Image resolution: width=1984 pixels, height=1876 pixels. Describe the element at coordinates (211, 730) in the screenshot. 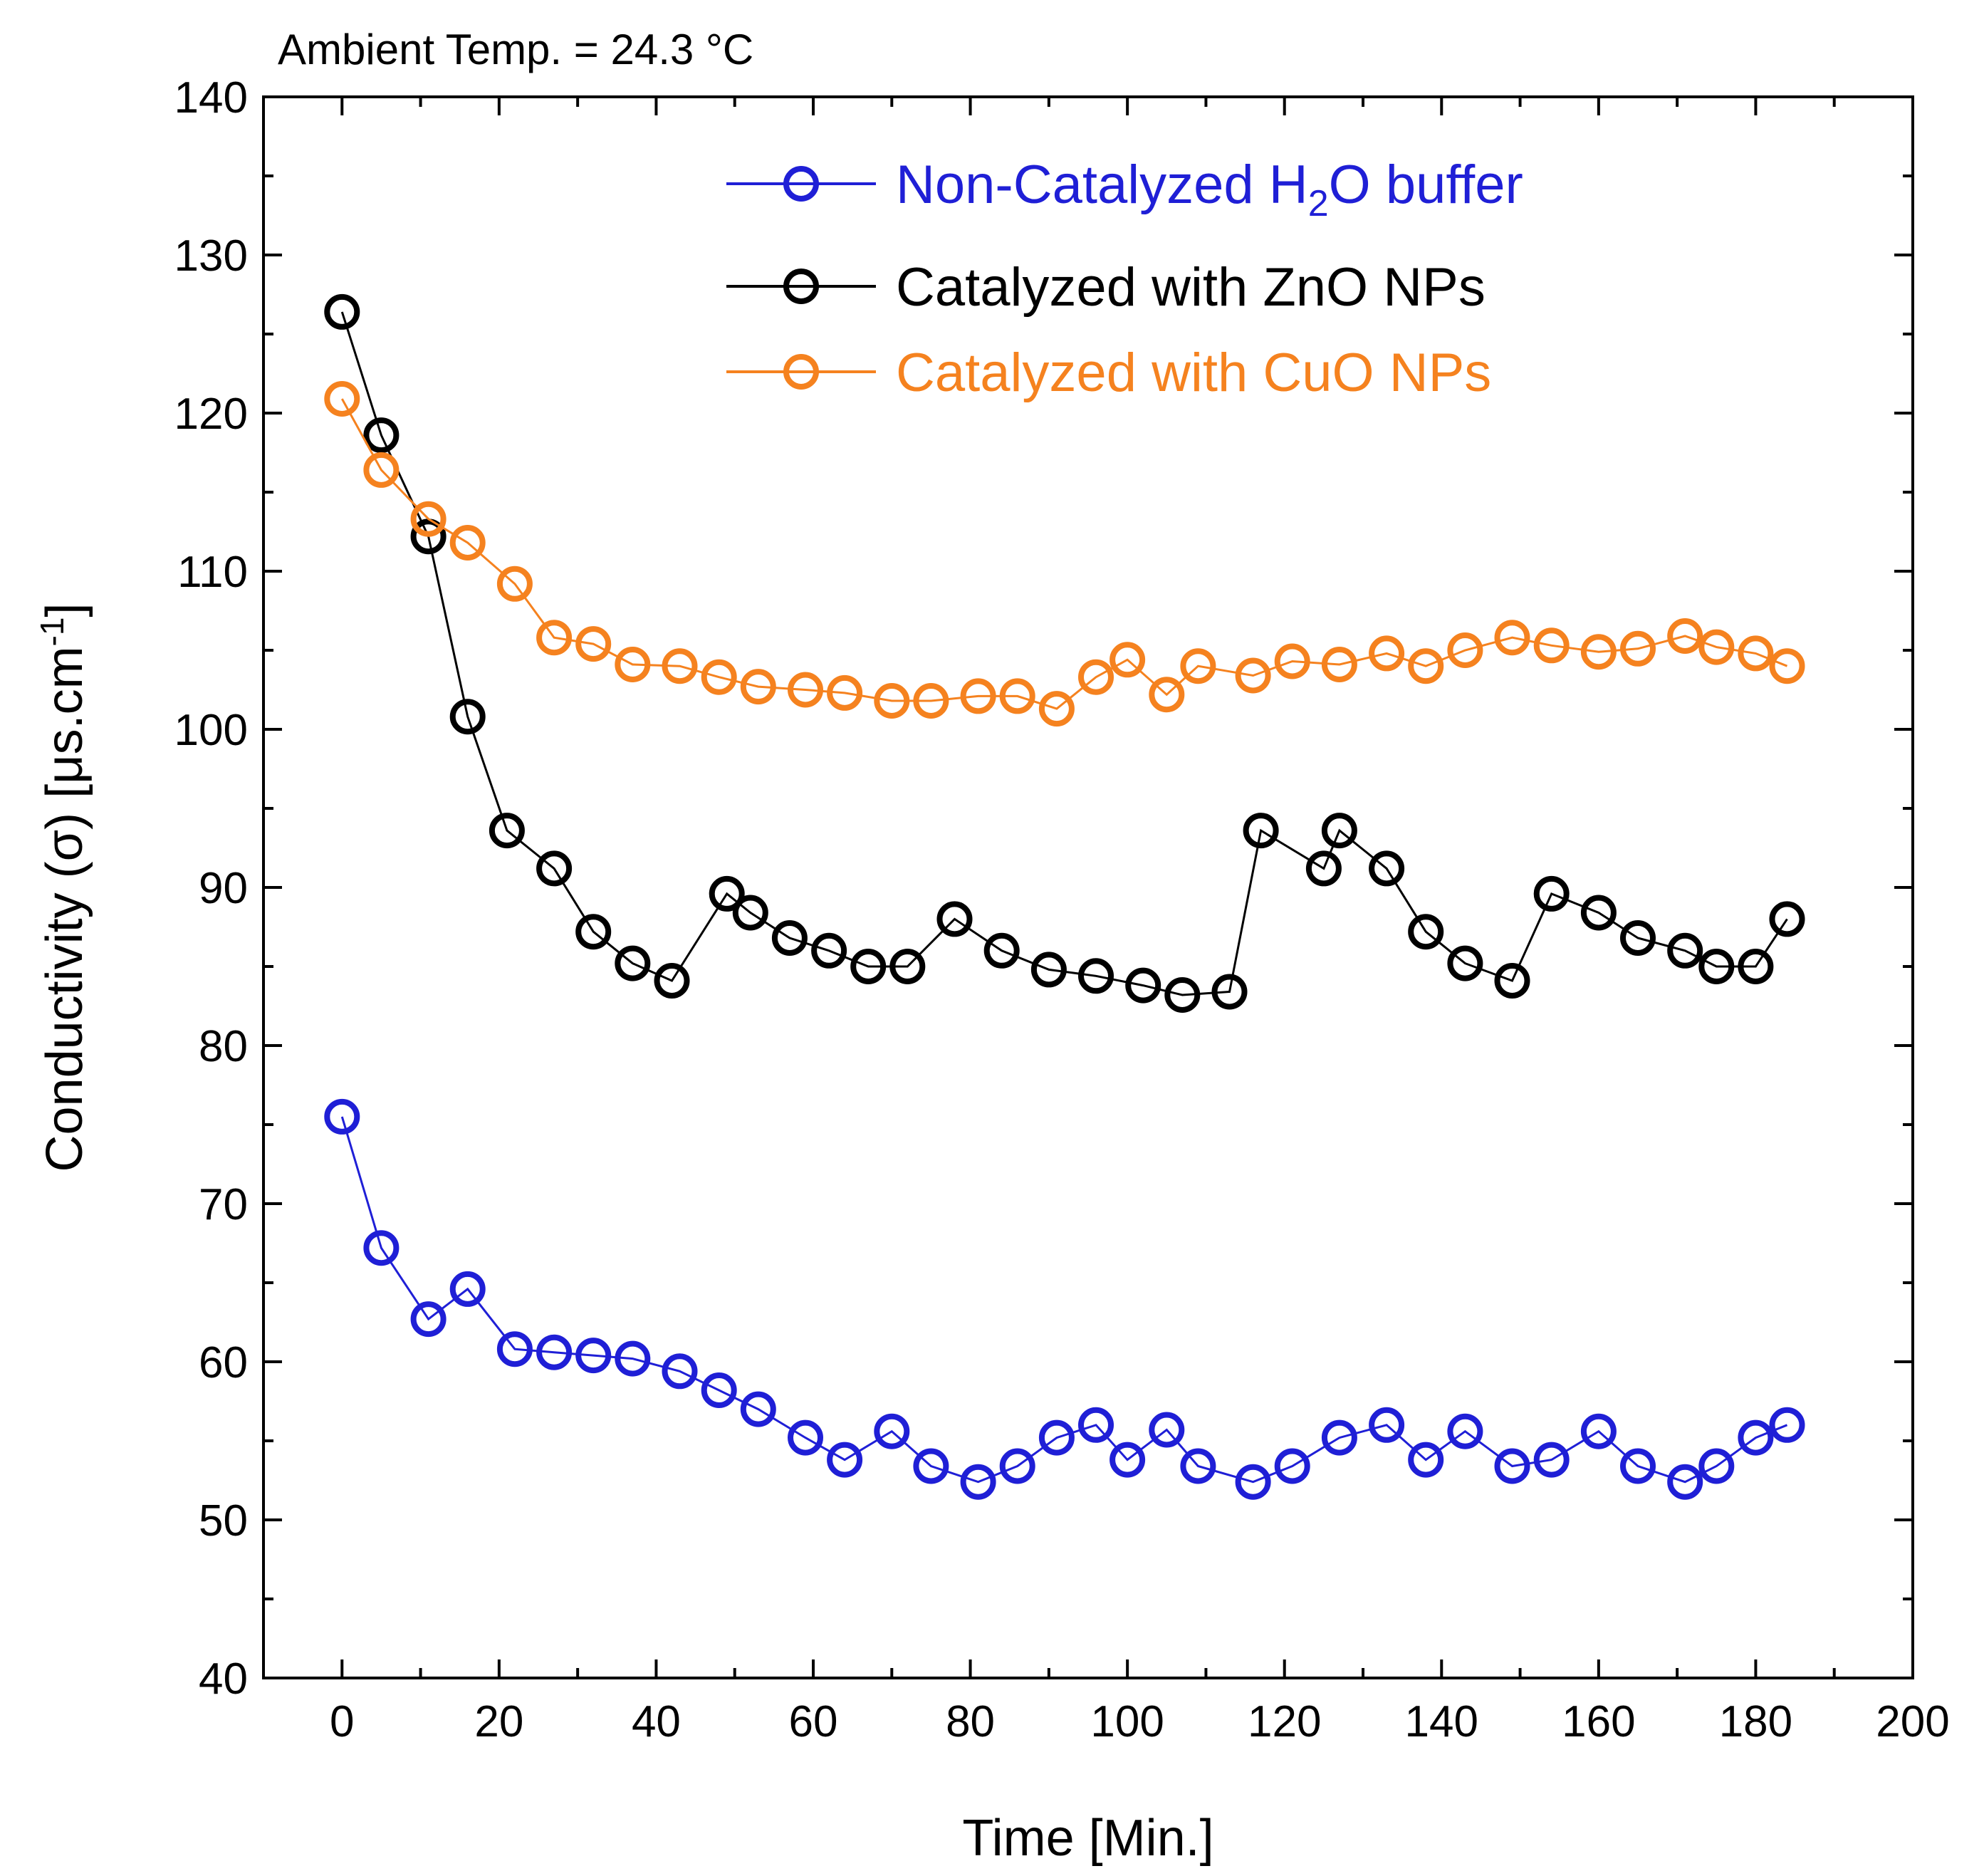

I see `y-tick-label: 100` at that location.